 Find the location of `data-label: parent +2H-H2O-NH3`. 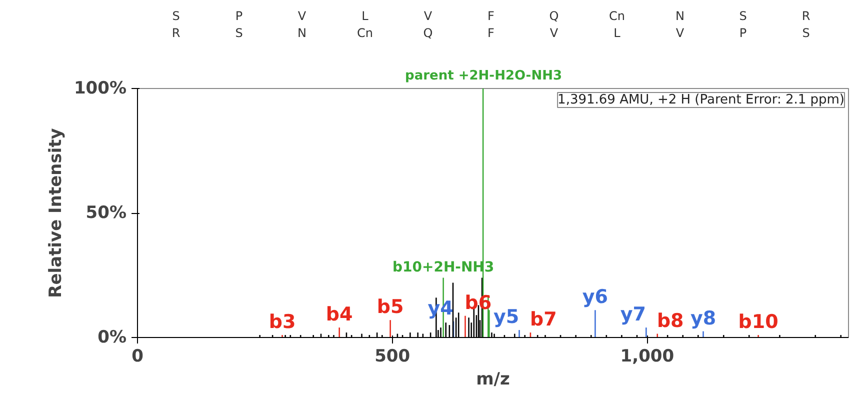

data-label: parent +2H-H2O-NH3 is located at coordinates (483, 76).